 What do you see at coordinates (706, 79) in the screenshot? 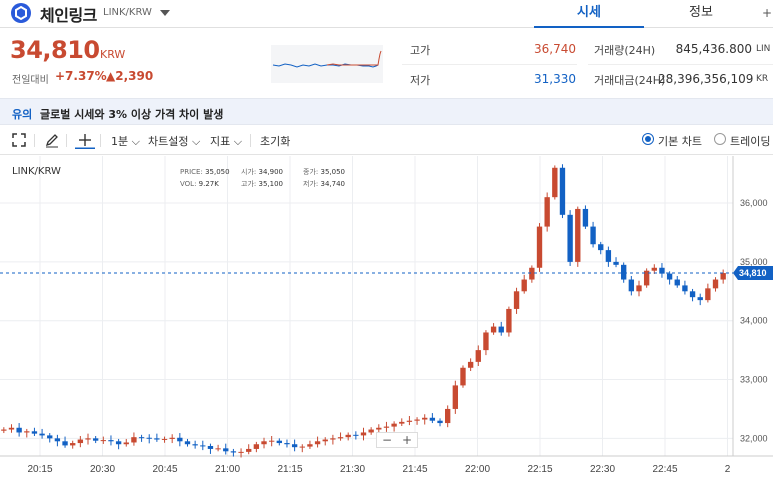
I see `amount-value: 28,396,356,109` at bounding box center [706, 79].